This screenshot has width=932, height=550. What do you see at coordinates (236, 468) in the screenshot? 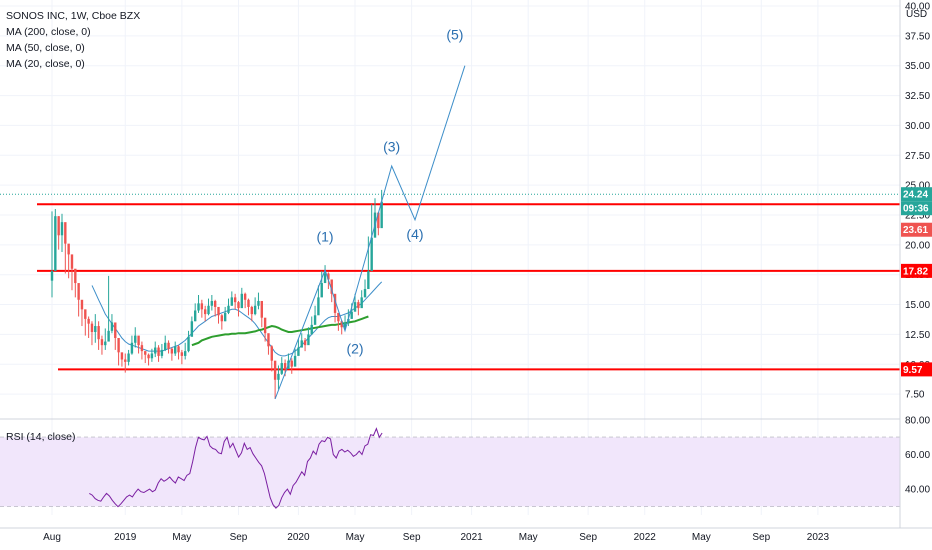
I see `rsi-pane` at bounding box center [236, 468].